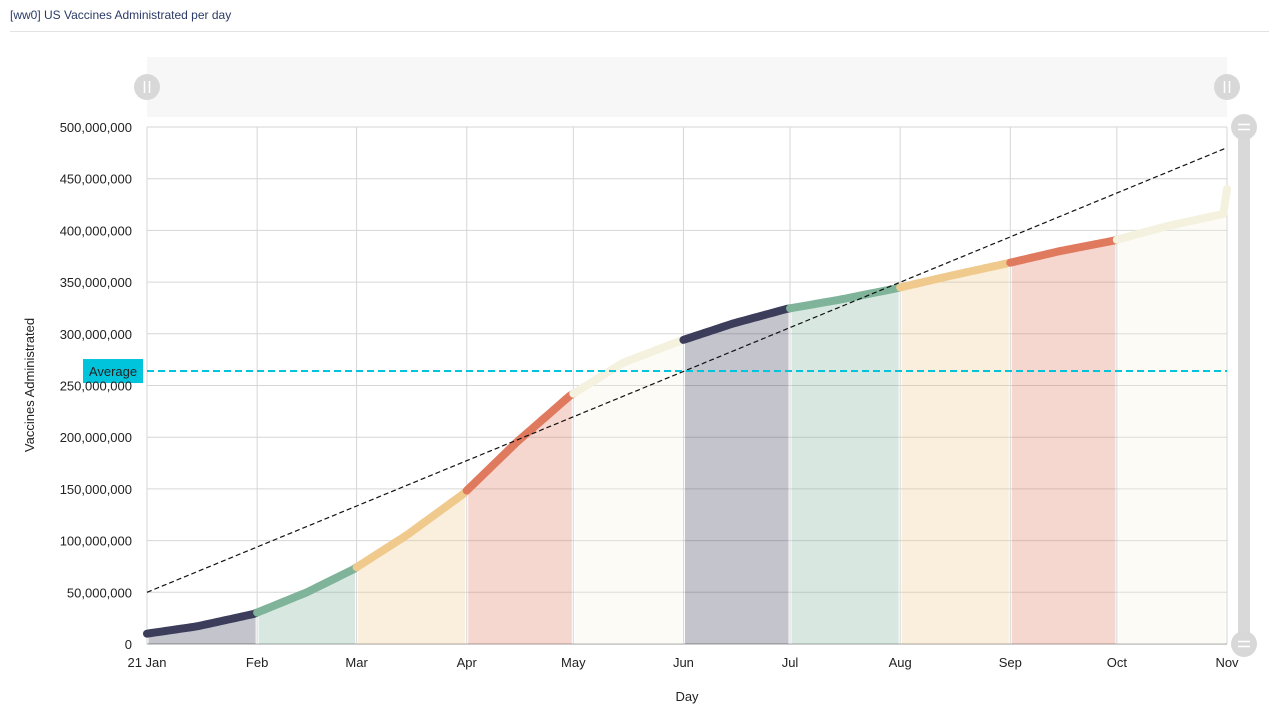 This screenshot has height=725, width=1275. I want to click on x-tick-label: Feb, so click(257, 662).